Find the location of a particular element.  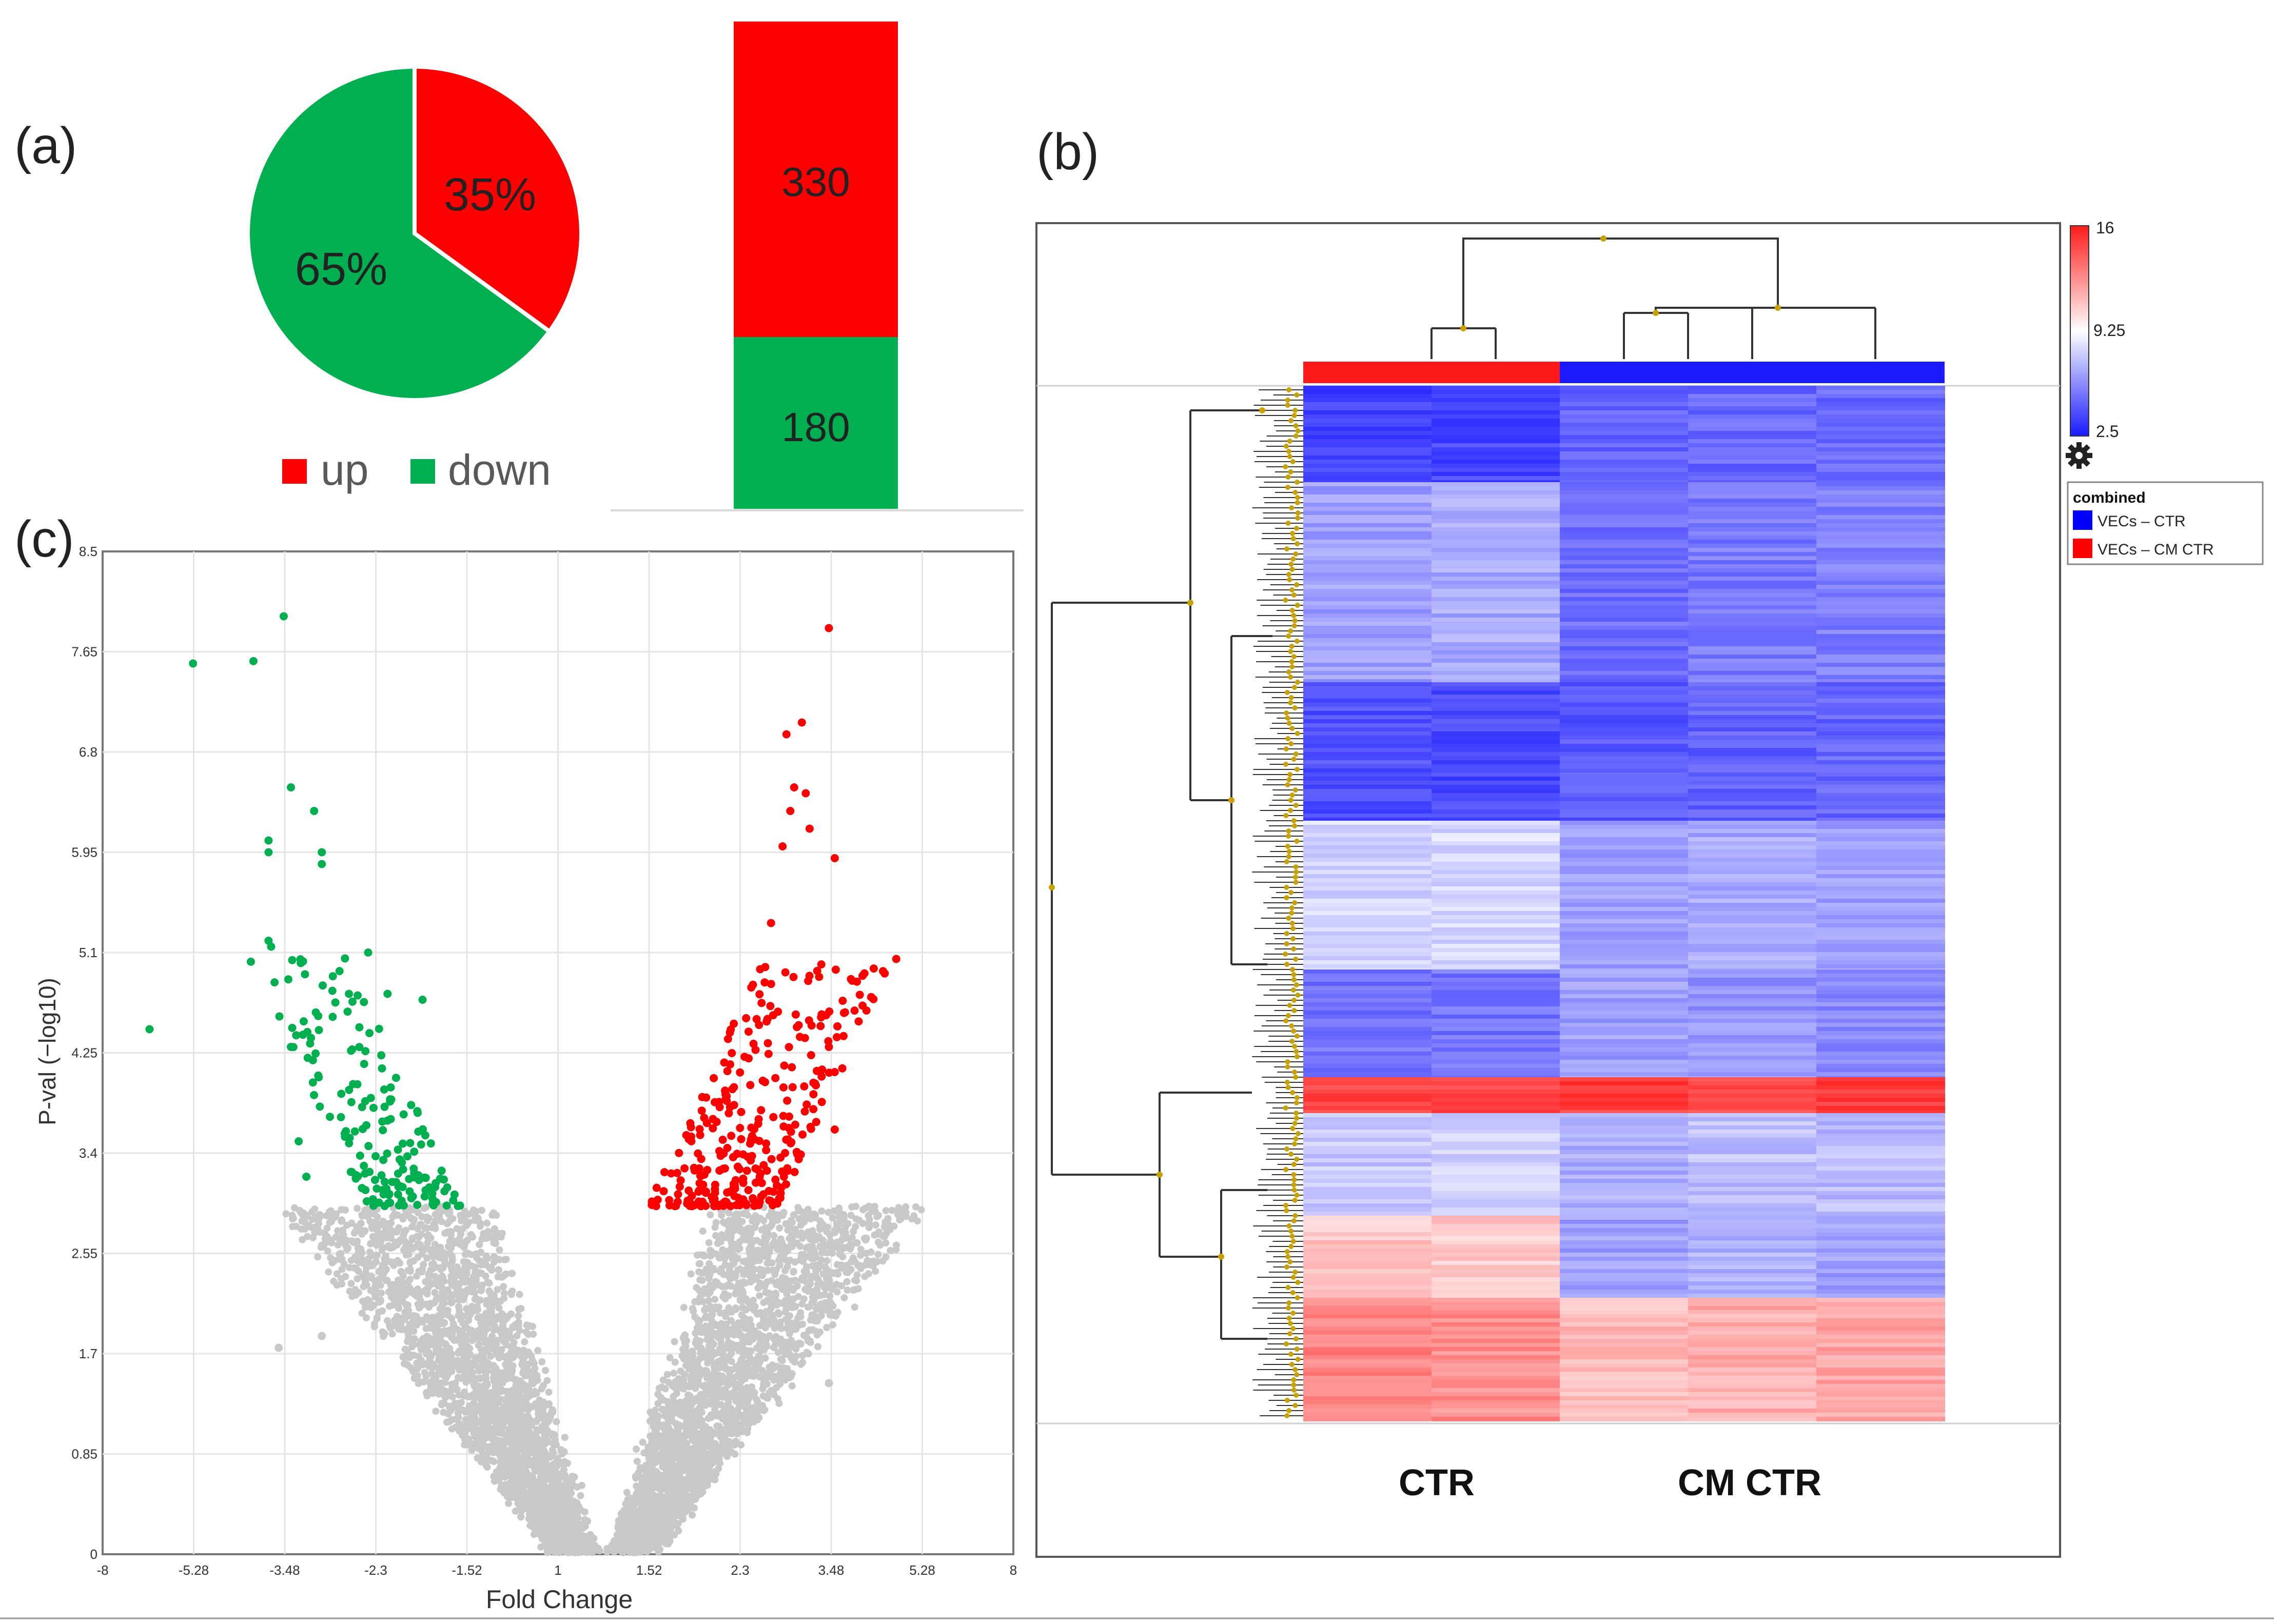

legend-label-down: down is located at coordinates (499, 470).